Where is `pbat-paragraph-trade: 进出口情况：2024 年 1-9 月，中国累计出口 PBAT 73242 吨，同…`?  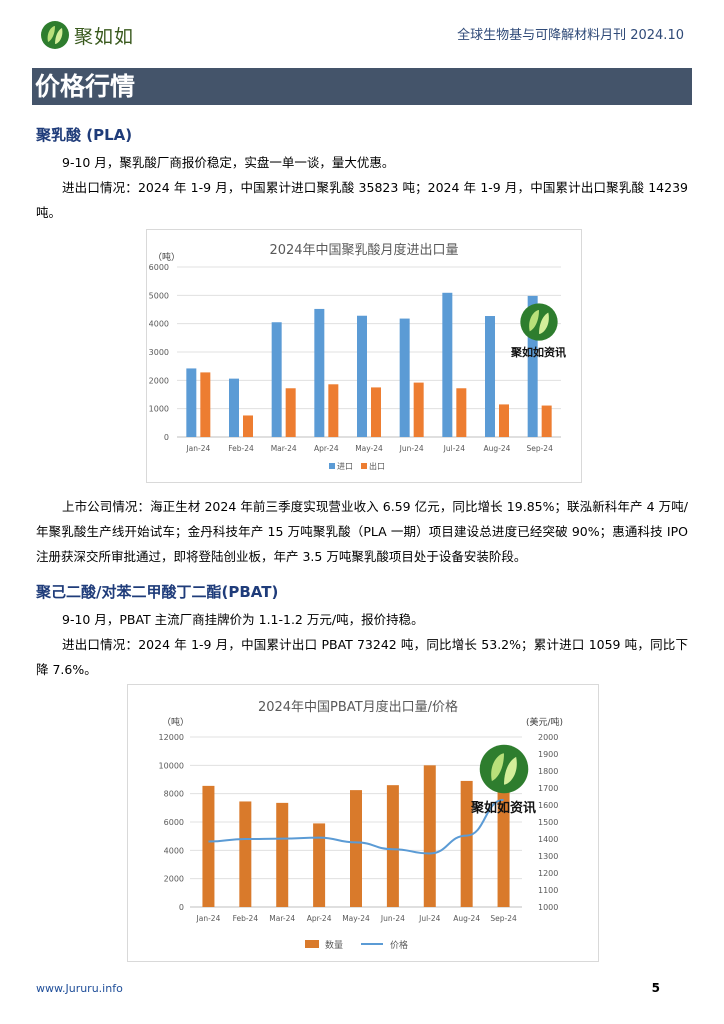
pbat-paragraph-trade: 进出口情况：2024 年 1-9 月，中国累计出口 PBAT 73242 吨，同… is located at coordinates (362, 657).